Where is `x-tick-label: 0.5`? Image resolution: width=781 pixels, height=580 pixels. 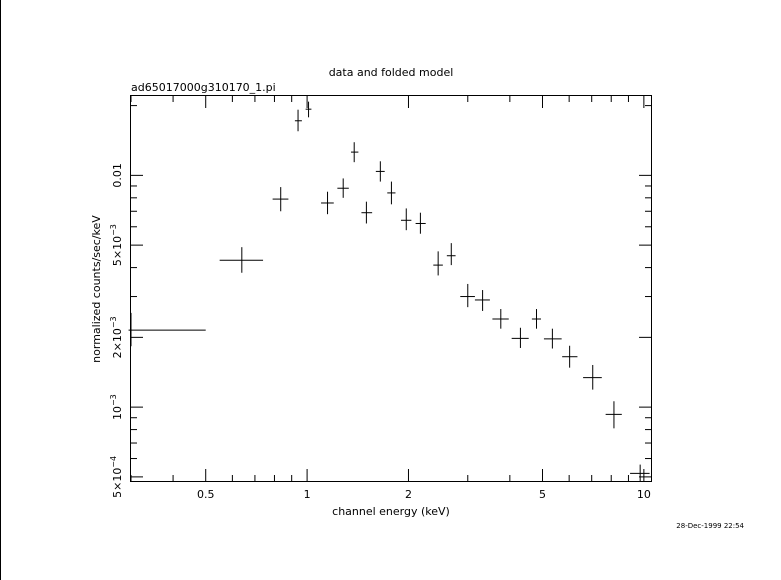 x-tick-label: 0.5 is located at coordinates (206, 494).